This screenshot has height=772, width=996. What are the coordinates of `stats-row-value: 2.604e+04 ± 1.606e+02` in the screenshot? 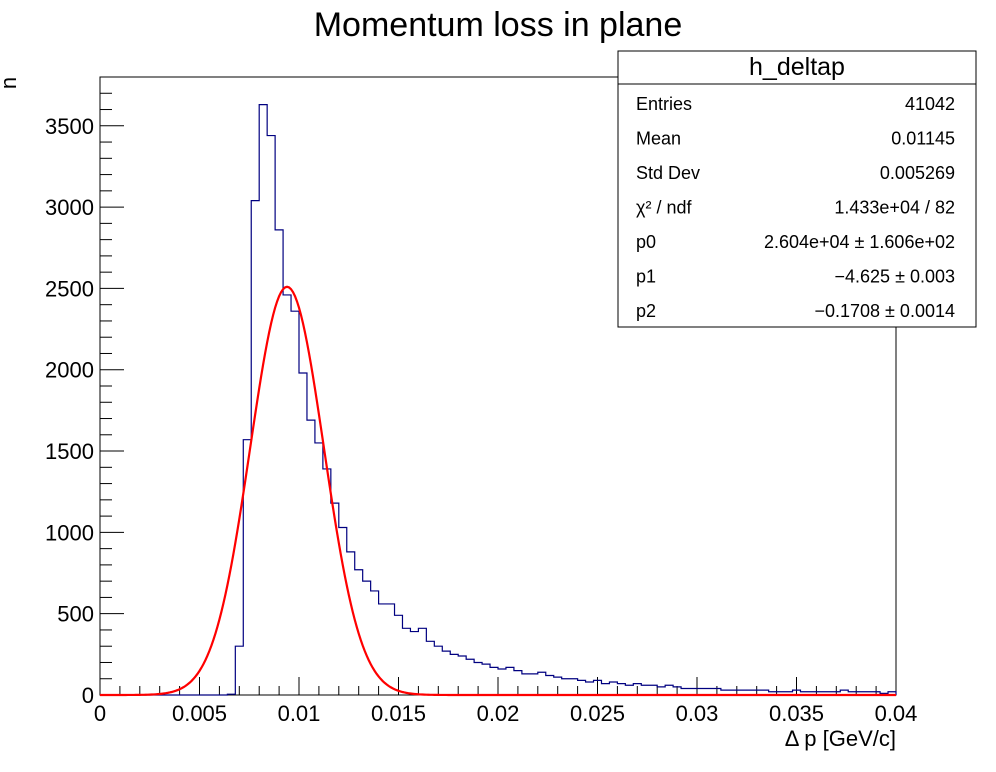 It's located at (859, 242).